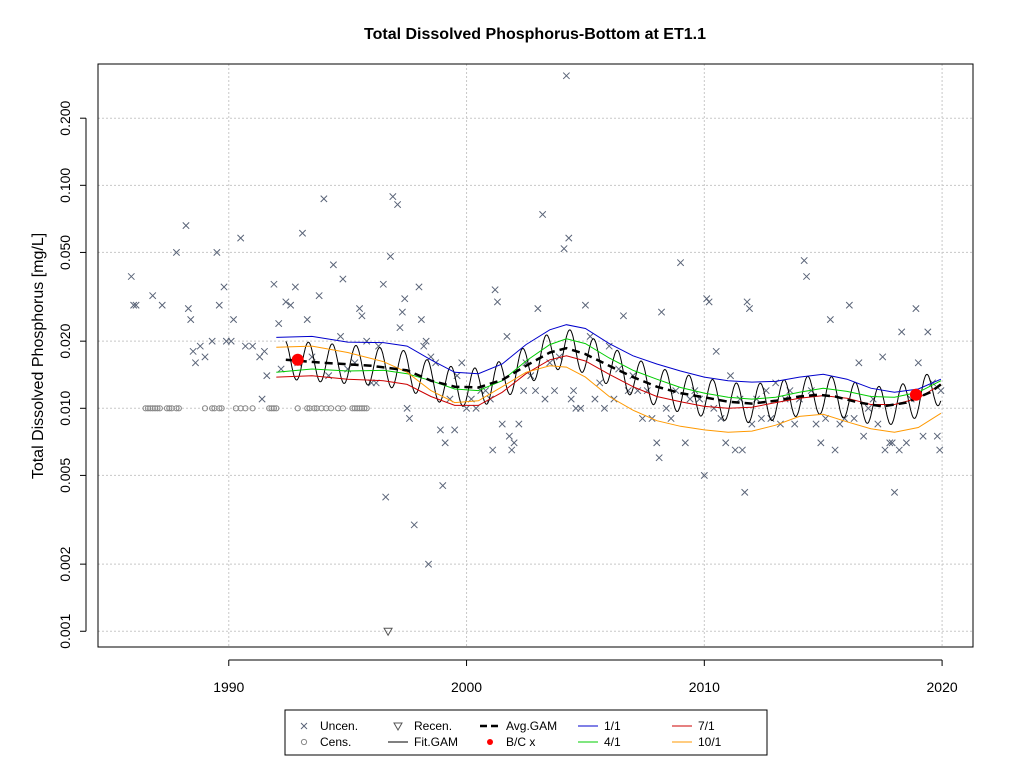 This screenshot has width=1024, height=773. Describe the element at coordinates (520, 742) in the screenshot. I see `legend-label: B/C x` at that location.